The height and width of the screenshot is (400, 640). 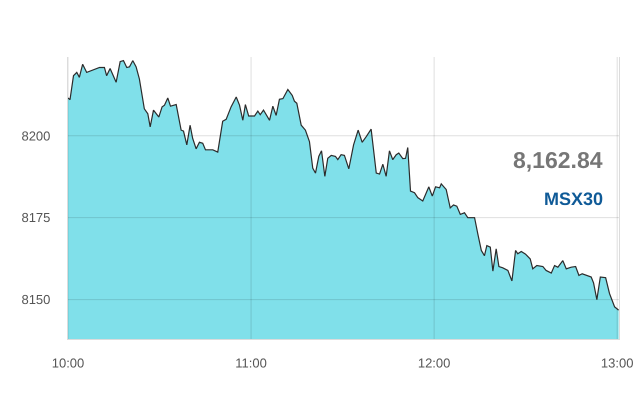 What do you see at coordinates (251, 363) in the screenshot?
I see `x-tick-label: 11:00` at bounding box center [251, 363].